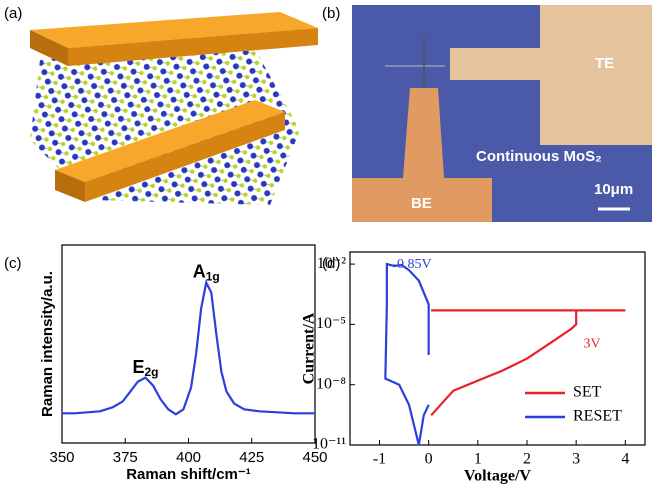 The height and width of the screenshot is (488, 660). I want to click on x-tick-label: 450, so click(314, 457).